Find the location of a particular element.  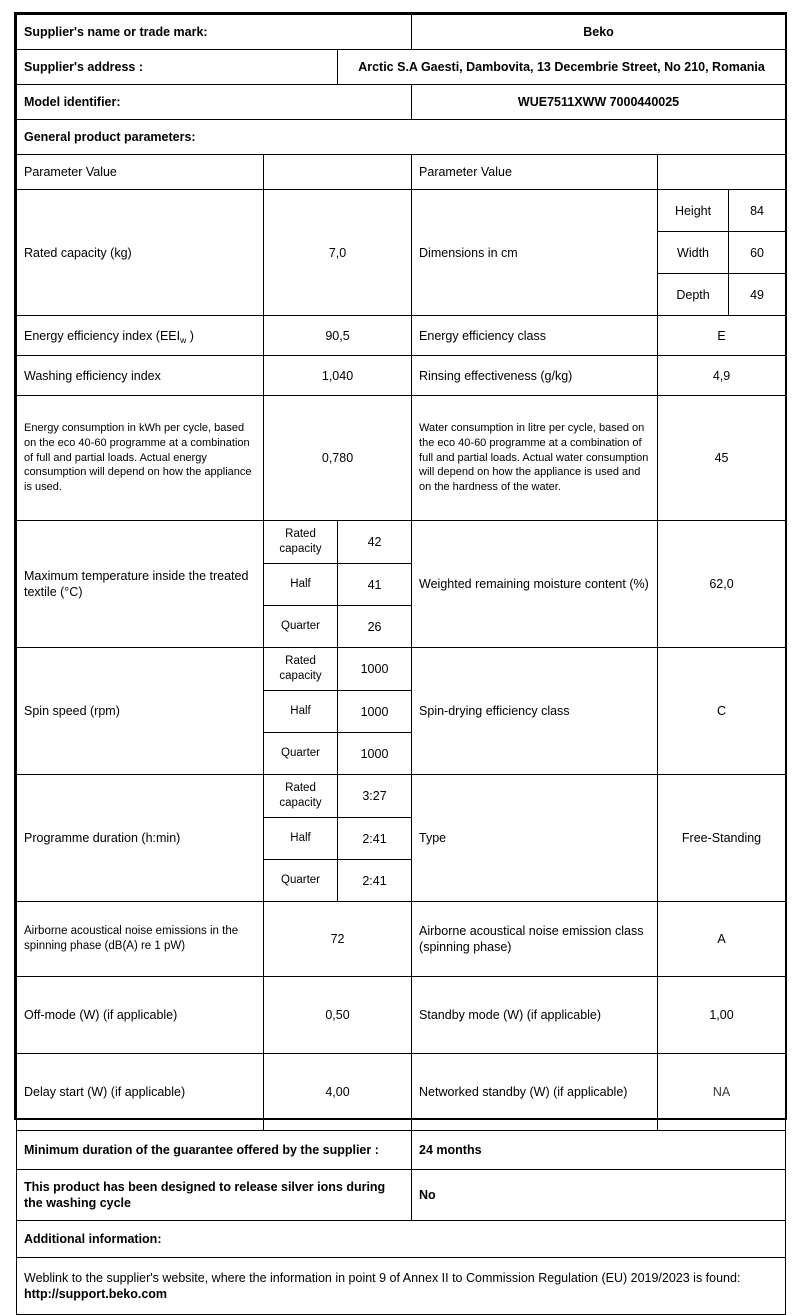

table-row-spin-speed-half: Half 1000 is located at coordinates (401, 711).